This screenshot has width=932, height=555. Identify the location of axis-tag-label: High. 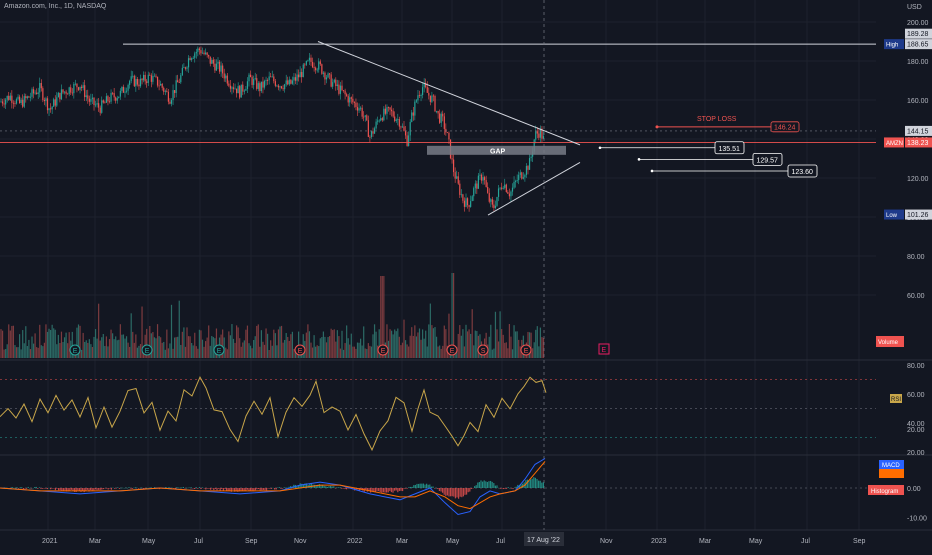
(892, 46).